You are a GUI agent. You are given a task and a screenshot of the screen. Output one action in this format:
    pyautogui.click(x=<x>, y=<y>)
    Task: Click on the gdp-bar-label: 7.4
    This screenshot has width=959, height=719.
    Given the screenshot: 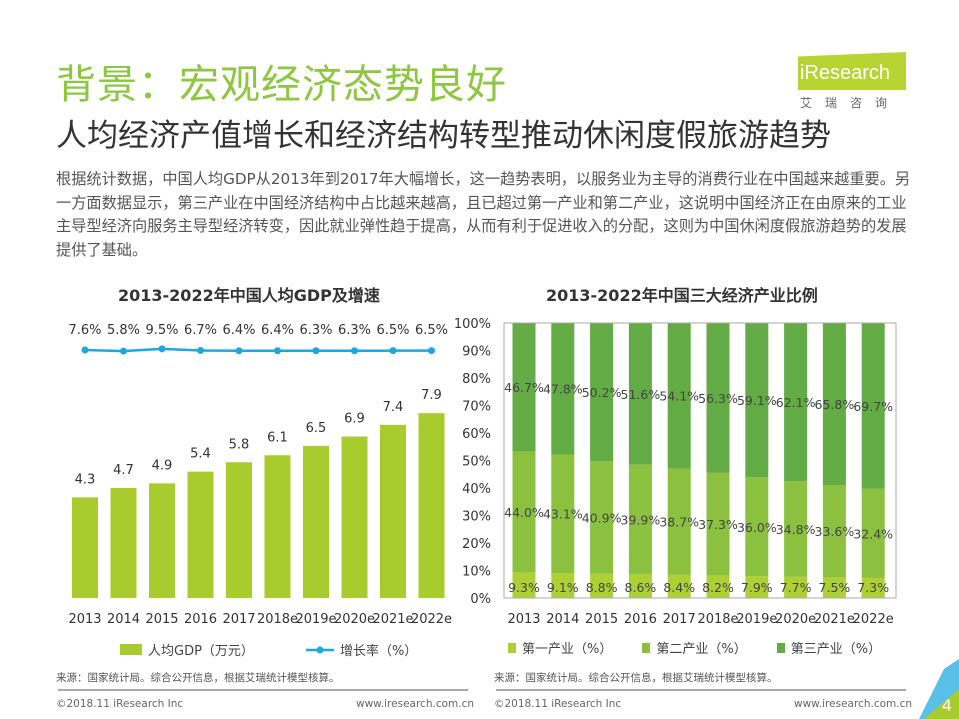 What is the action you would take?
    pyautogui.click(x=393, y=407)
    